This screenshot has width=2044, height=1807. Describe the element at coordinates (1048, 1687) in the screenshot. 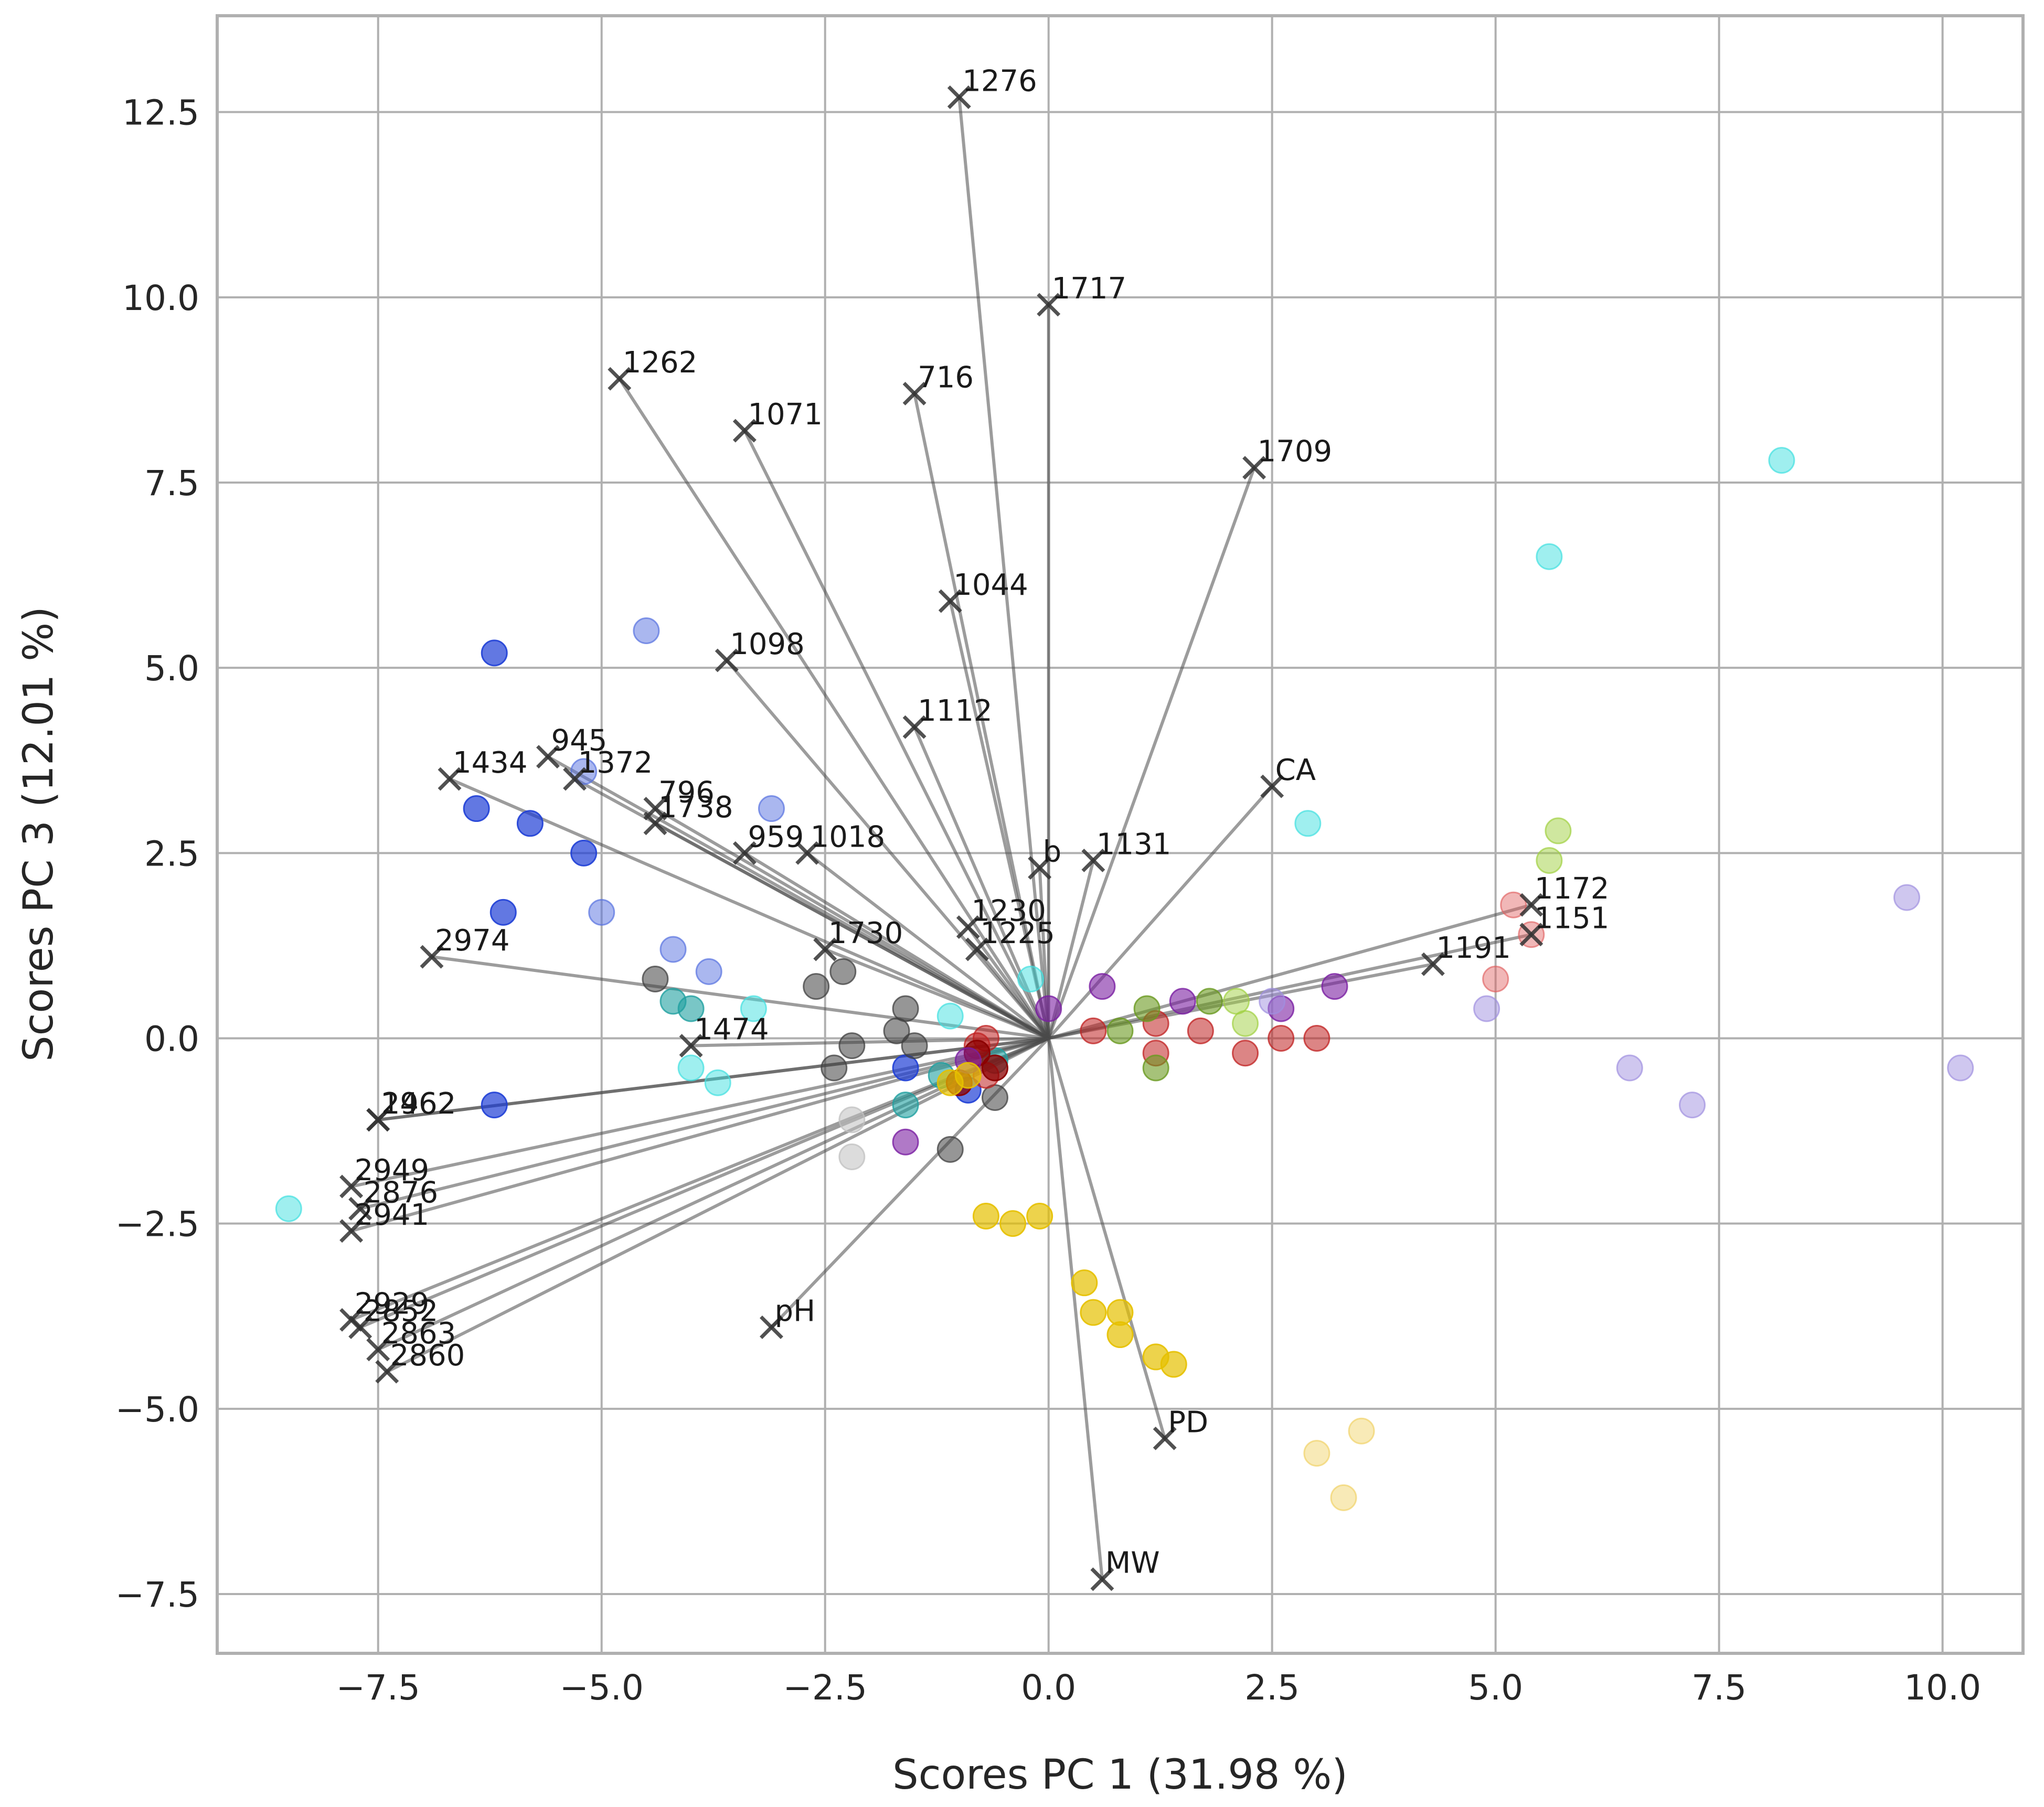

I see `x-tick-label: 0.0` at that location.